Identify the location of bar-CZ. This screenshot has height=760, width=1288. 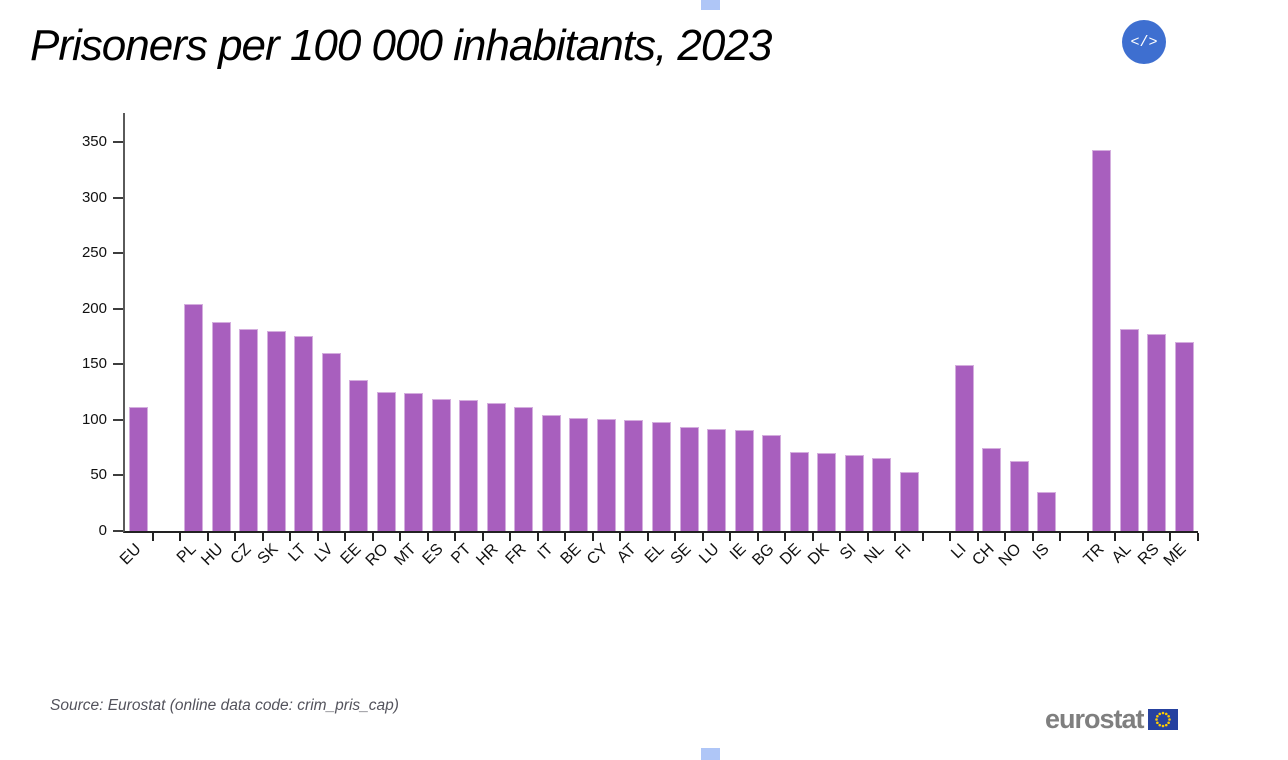
(249, 429).